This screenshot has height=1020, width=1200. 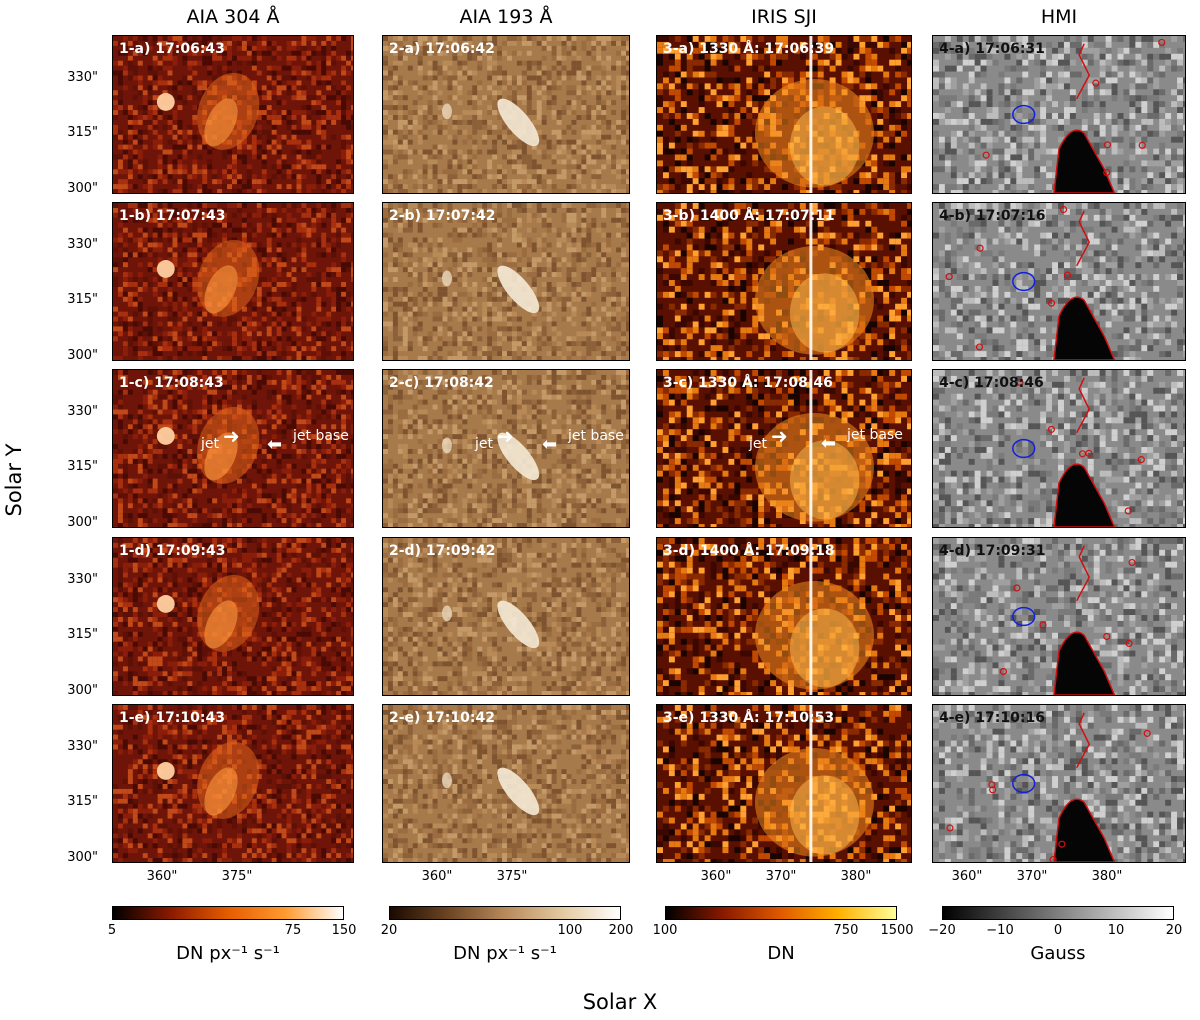 I want to click on column-title-aia193: AIA 193 Å, so click(x=506, y=17).